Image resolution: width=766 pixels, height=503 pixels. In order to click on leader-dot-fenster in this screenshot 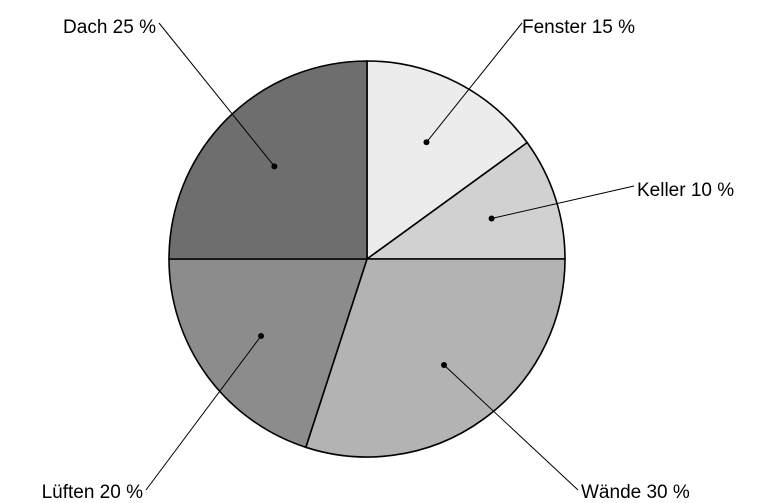, I will do `click(426, 142)`.